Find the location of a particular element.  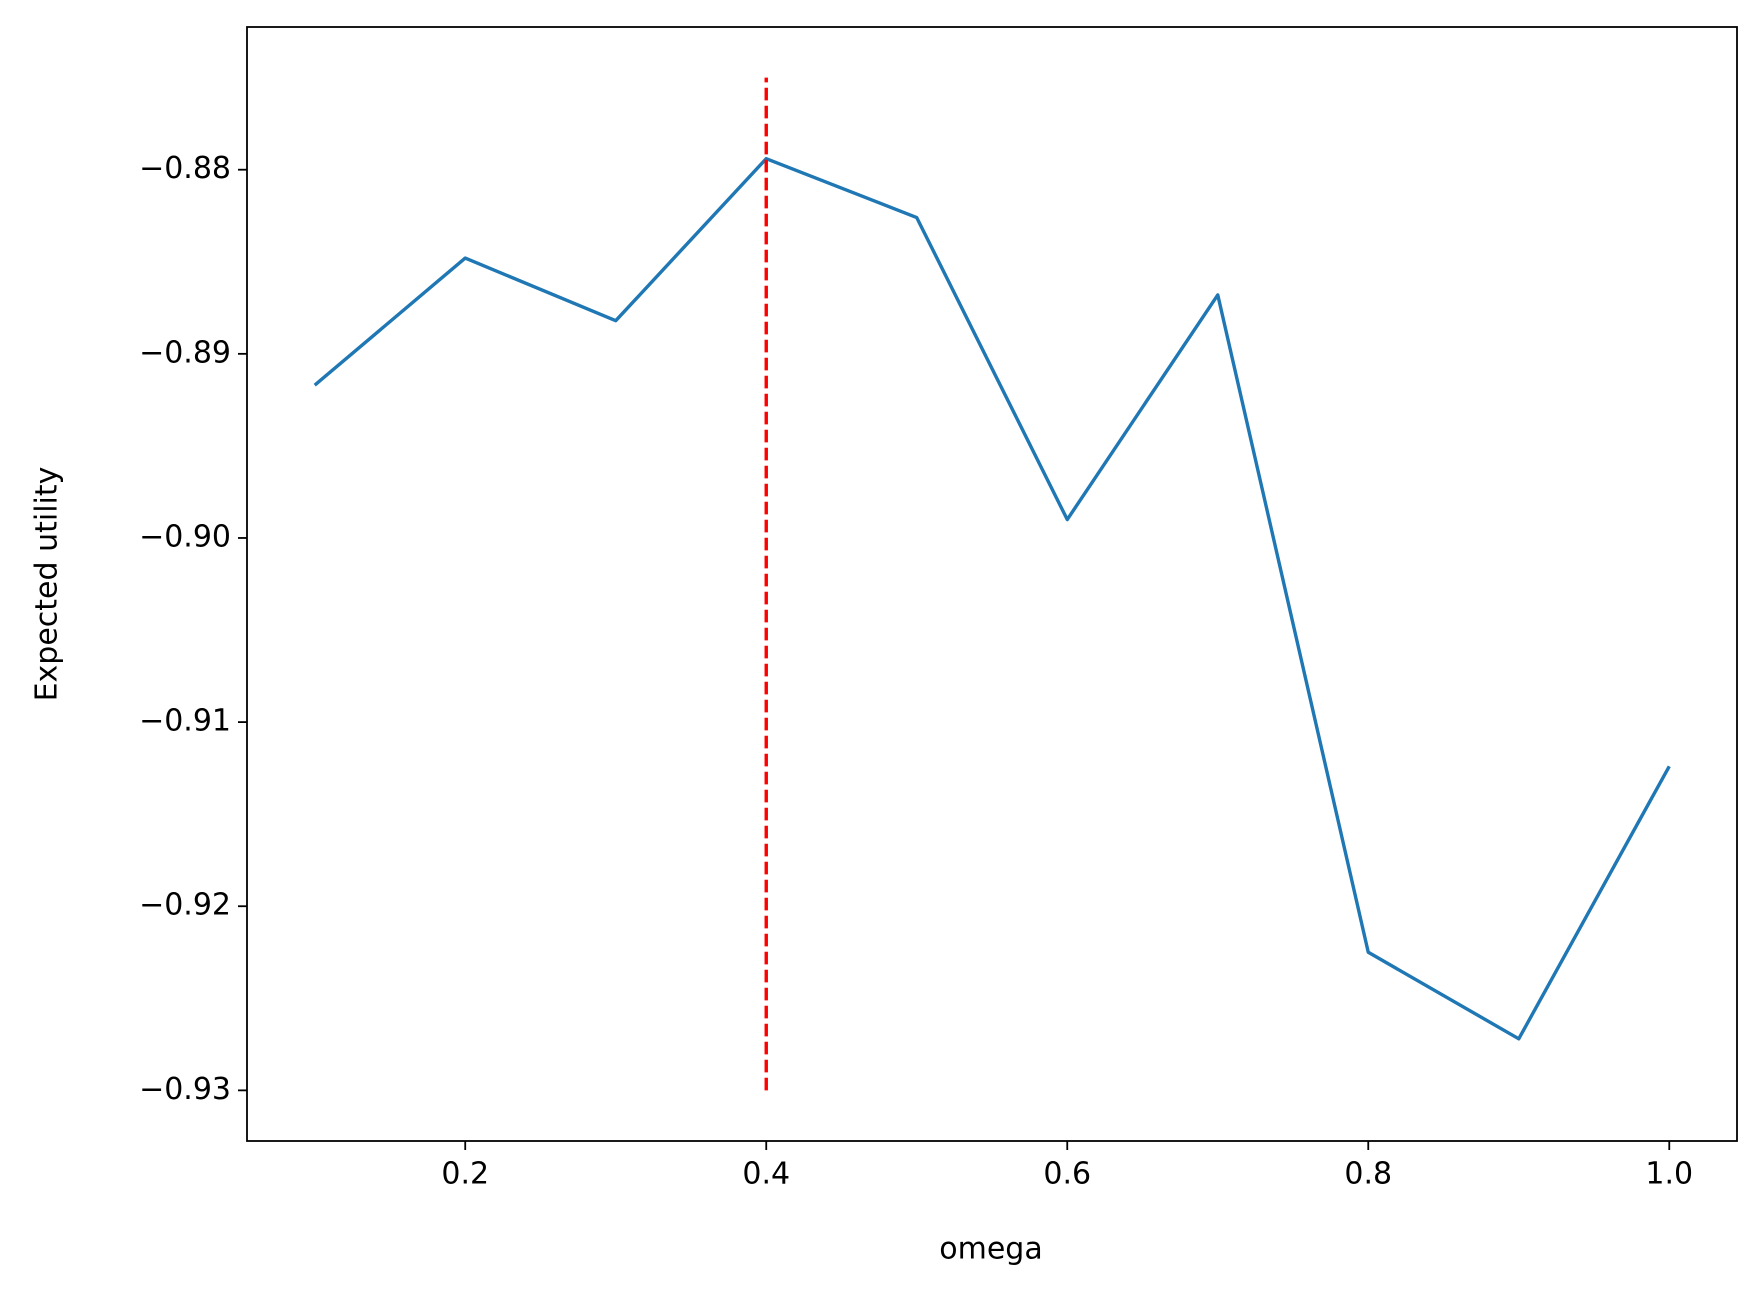

y-tick-label: −0.90 is located at coordinates (185, 536).